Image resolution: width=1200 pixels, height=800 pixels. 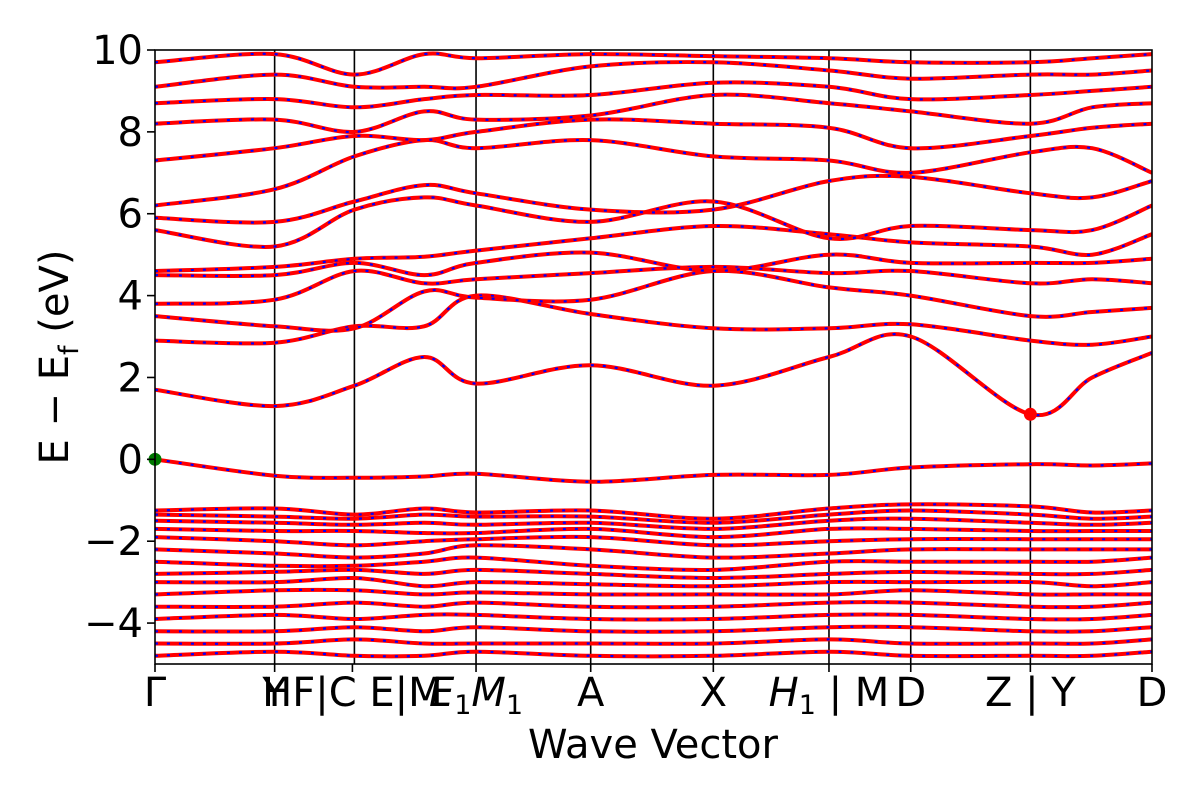 I want to click on x-tick-label-suffix: | M, so click(x=852, y=693).